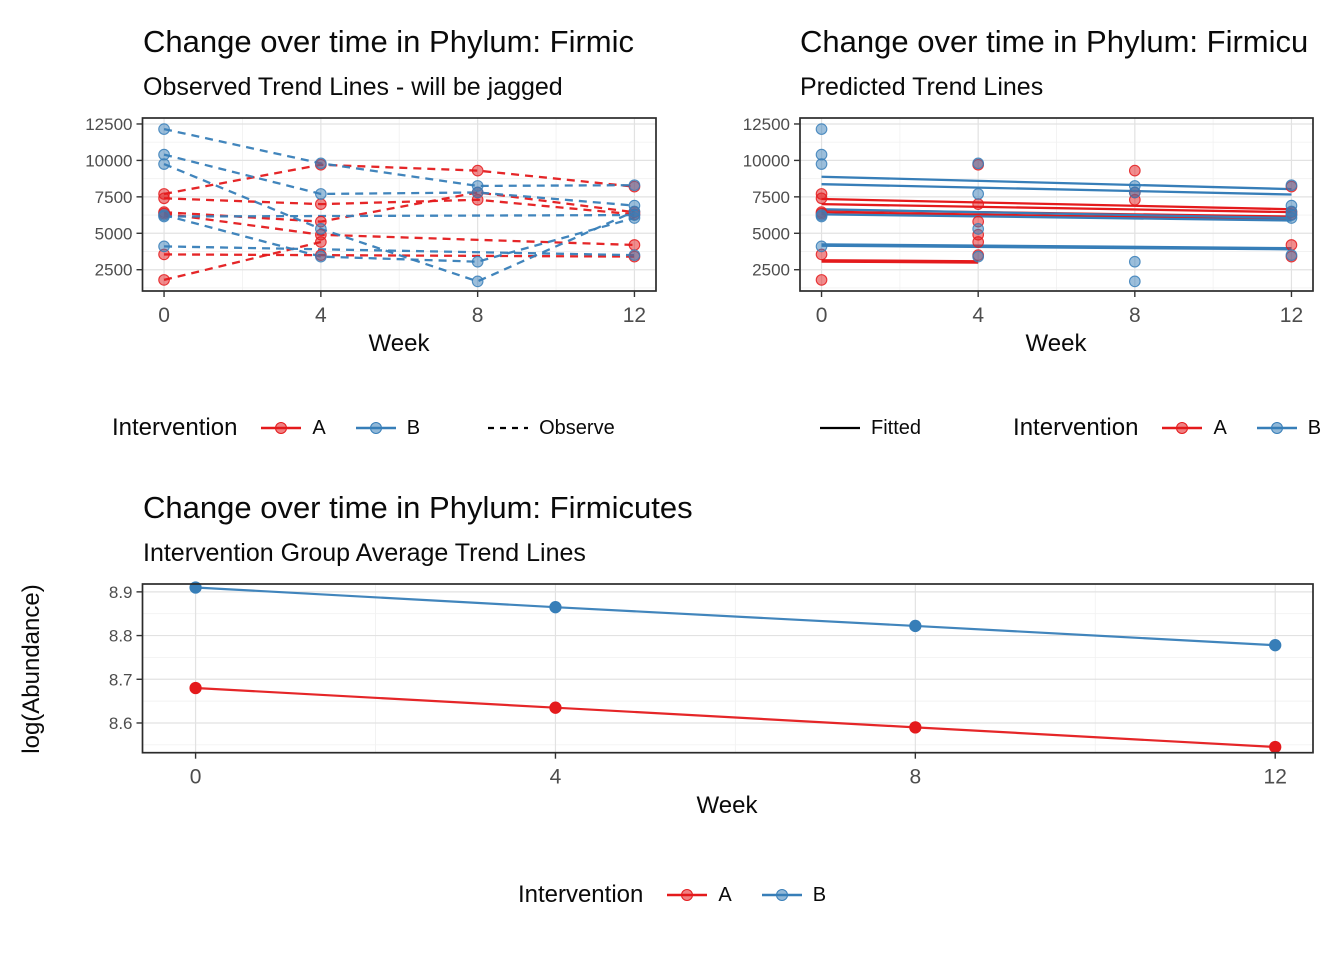 This screenshot has height=960, width=1344. Describe the element at coordinates (766, 124) in the screenshot. I see `y-tick-label: 12500` at that location.